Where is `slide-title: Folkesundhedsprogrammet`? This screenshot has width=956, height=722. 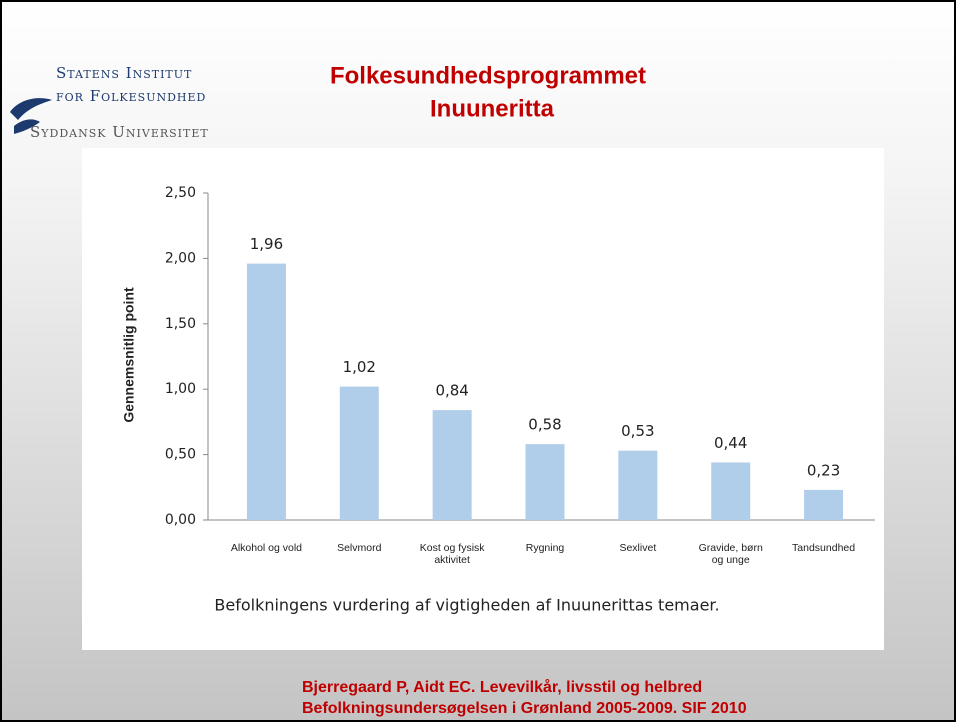 slide-title: Folkesundhedsprogrammet is located at coordinates (488, 75).